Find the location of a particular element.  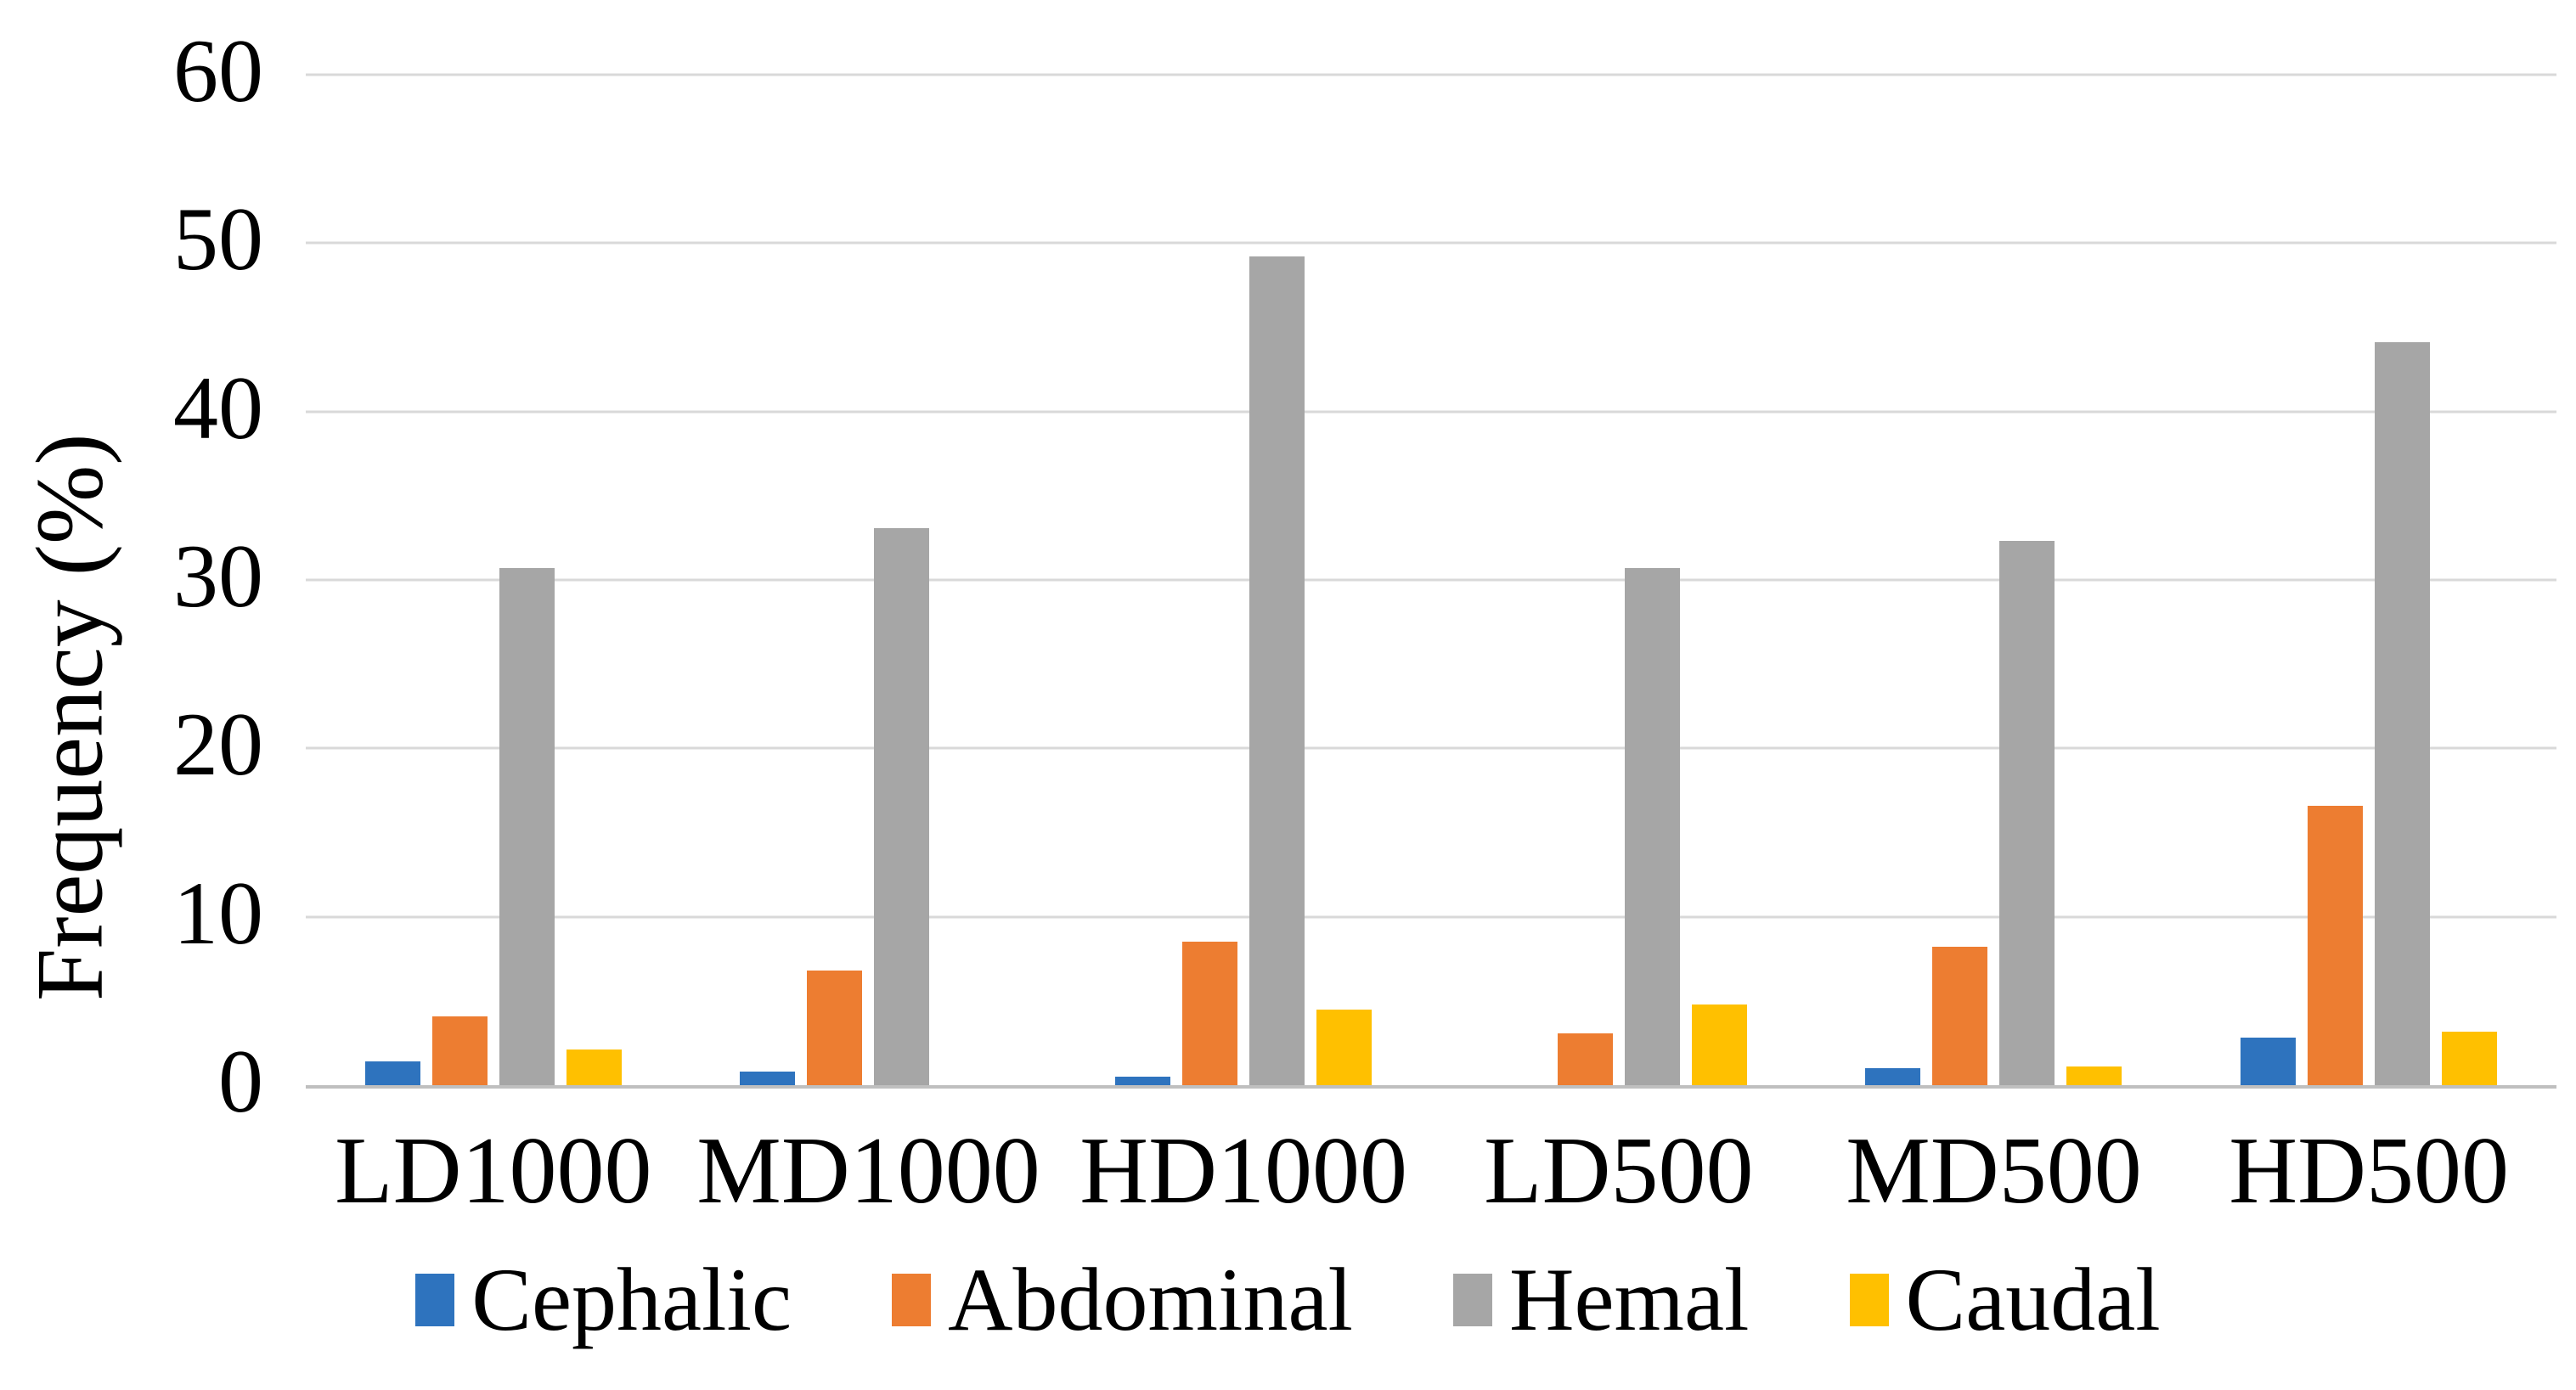

bar-group-md500 is located at coordinates (1994, 580).